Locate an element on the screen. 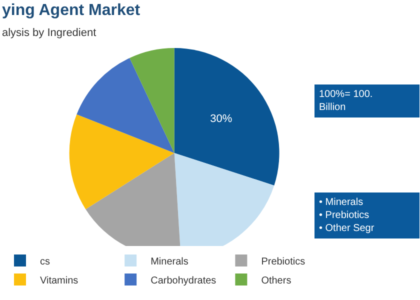 This screenshot has width=420, height=300. legend-label: Others is located at coordinates (276, 280).